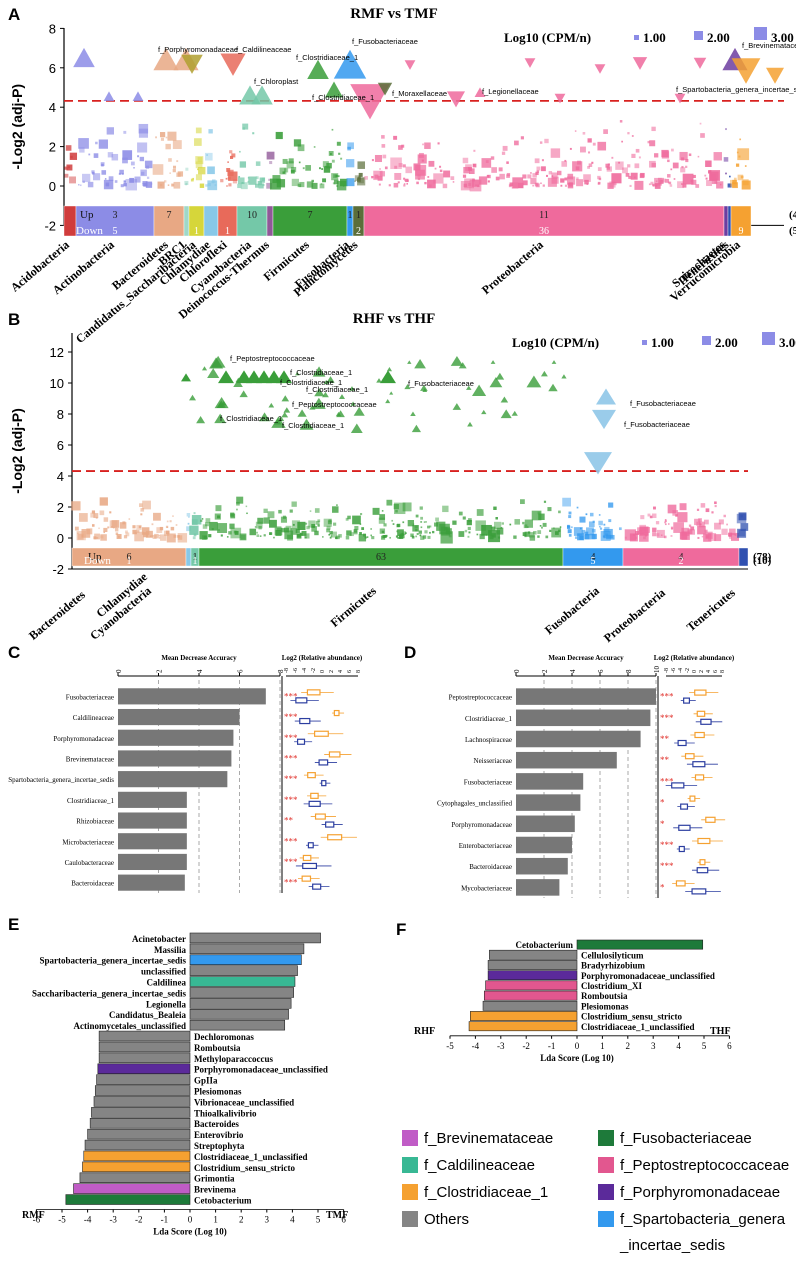  What do you see at coordinates (87, 215) in the screenshot?
I see `row-up-label: Up` at bounding box center [87, 215].